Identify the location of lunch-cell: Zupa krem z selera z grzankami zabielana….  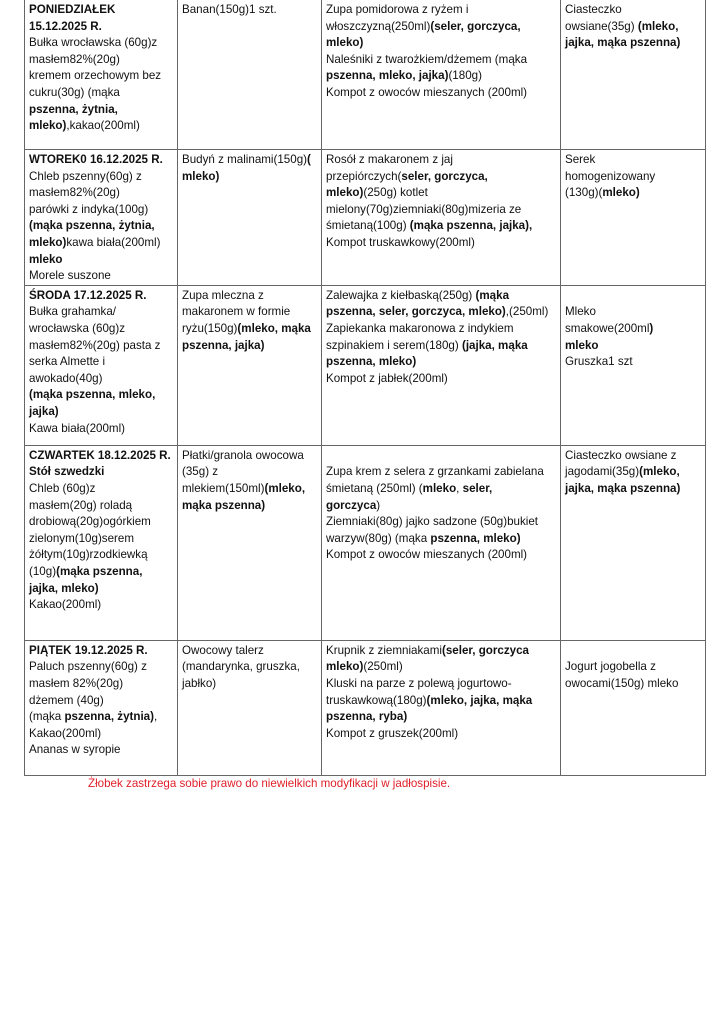
(441, 542).